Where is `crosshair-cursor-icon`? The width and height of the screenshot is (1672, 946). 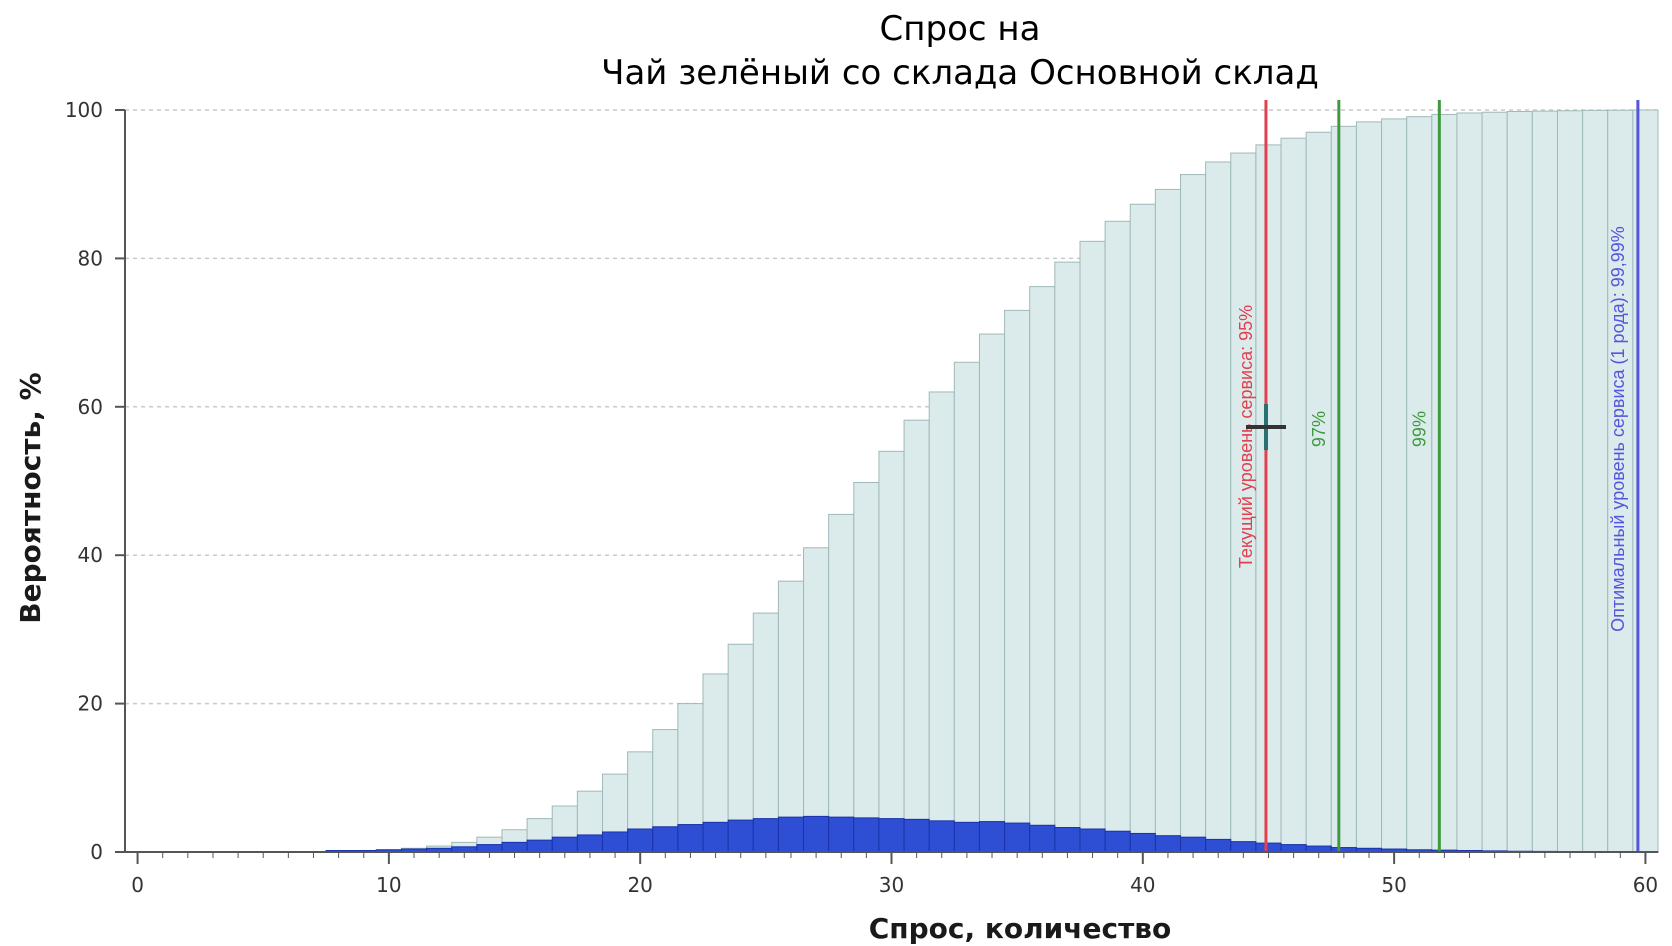
crosshair-cursor-icon is located at coordinates (1266, 427).